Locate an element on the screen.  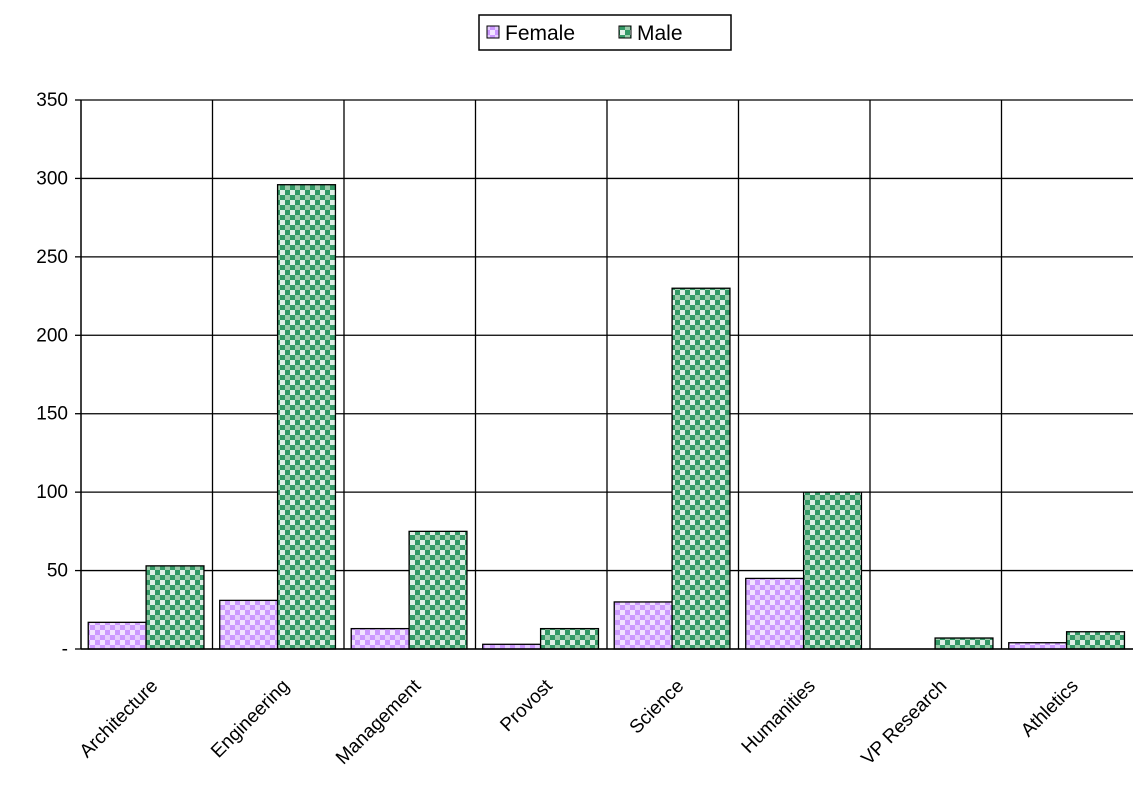
y-tick-label: 350 is located at coordinates (52, 100).